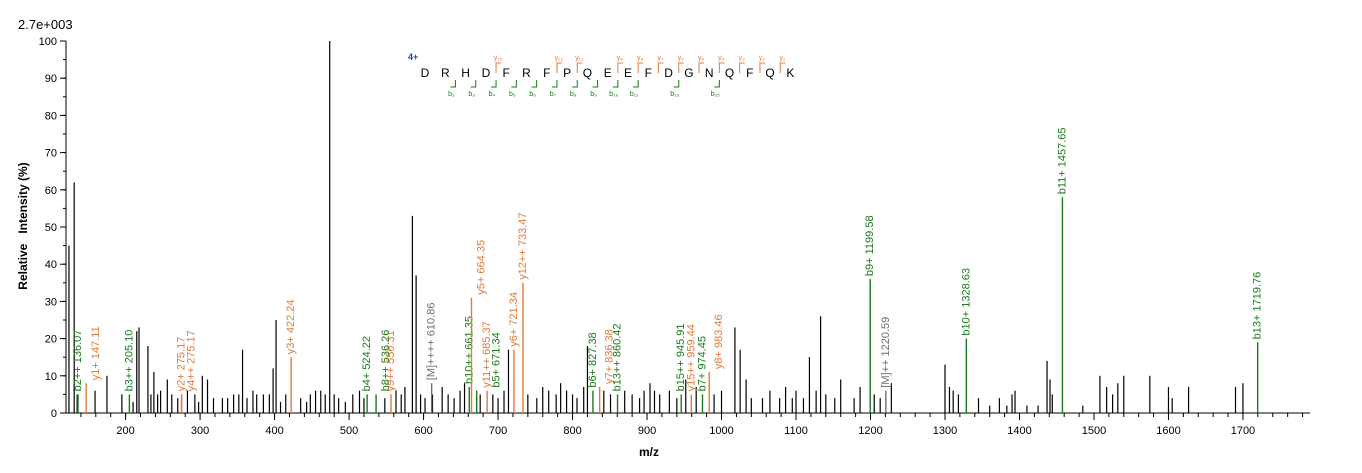 The height and width of the screenshot is (473, 1362). Describe the element at coordinates (469, 350) in the screenshot. I see `peak-label: b10++ 661.35` at that location.